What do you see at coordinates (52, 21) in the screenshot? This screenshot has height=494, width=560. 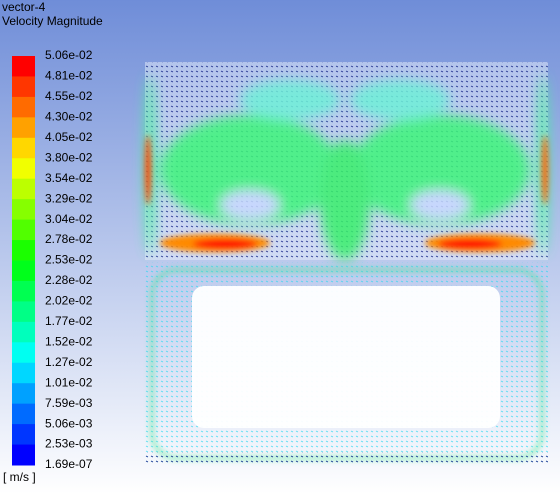 I see `subtitle: Velocity Magnitude` at bounding box center [52, 21].